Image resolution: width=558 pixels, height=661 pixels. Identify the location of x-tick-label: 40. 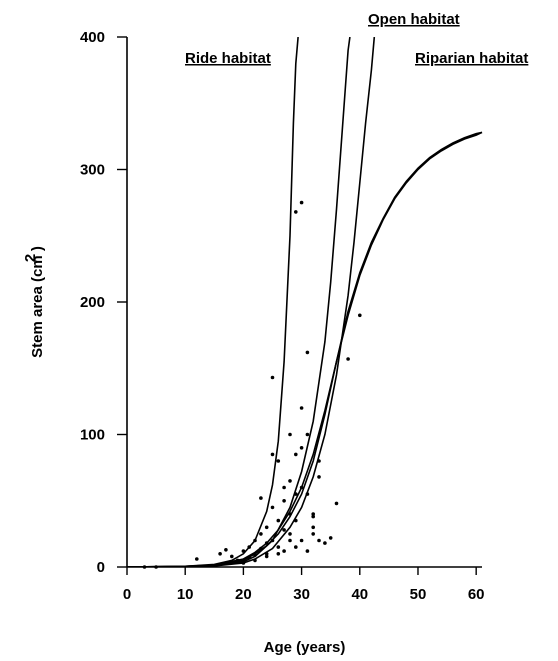
(359, 594).